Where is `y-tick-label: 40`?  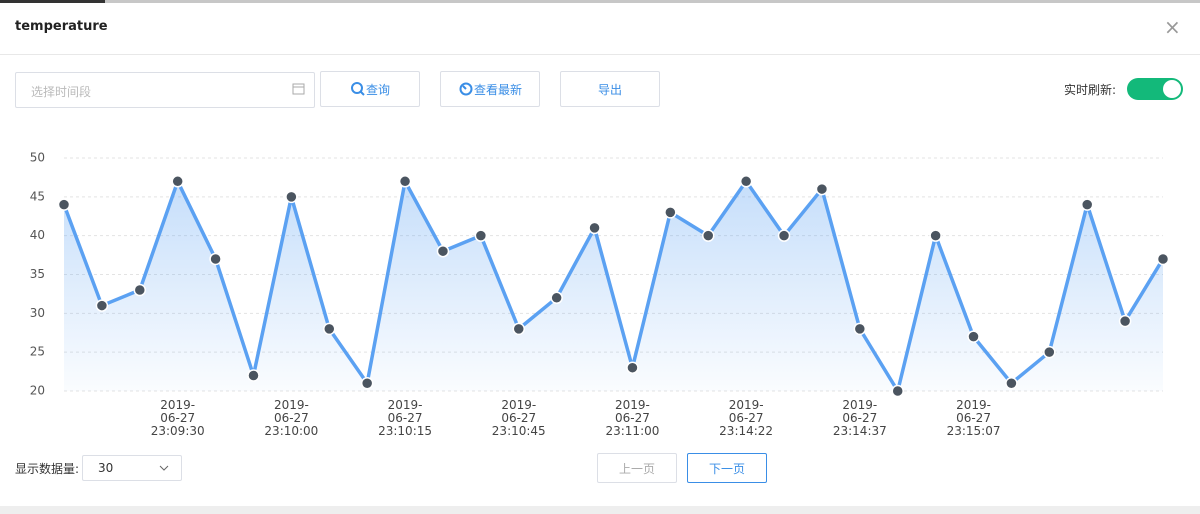 y-tick-label: 40 is located at coordinates (37, 235).